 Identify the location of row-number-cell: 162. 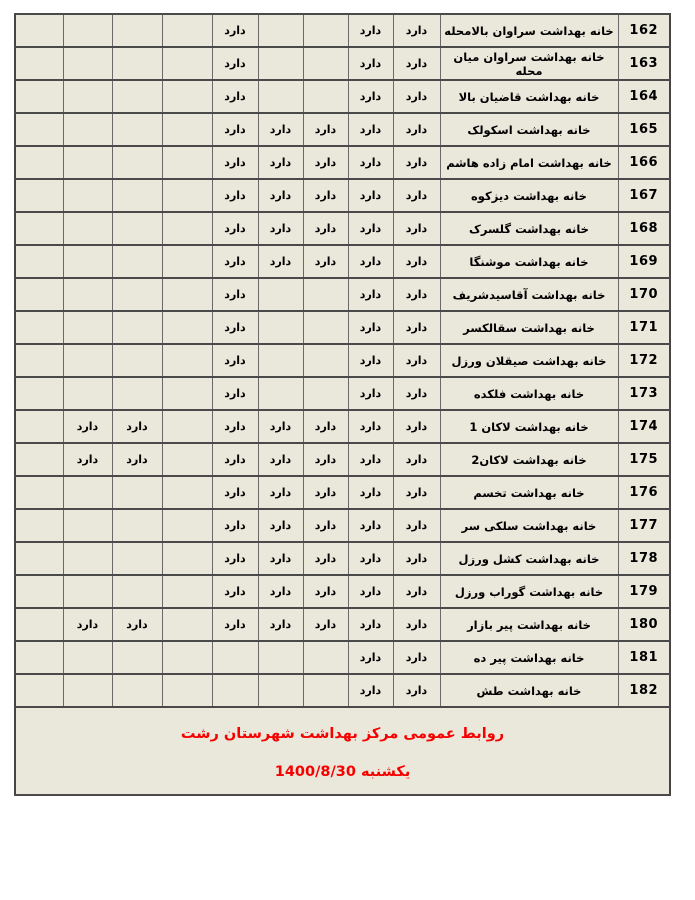
(644, 30).